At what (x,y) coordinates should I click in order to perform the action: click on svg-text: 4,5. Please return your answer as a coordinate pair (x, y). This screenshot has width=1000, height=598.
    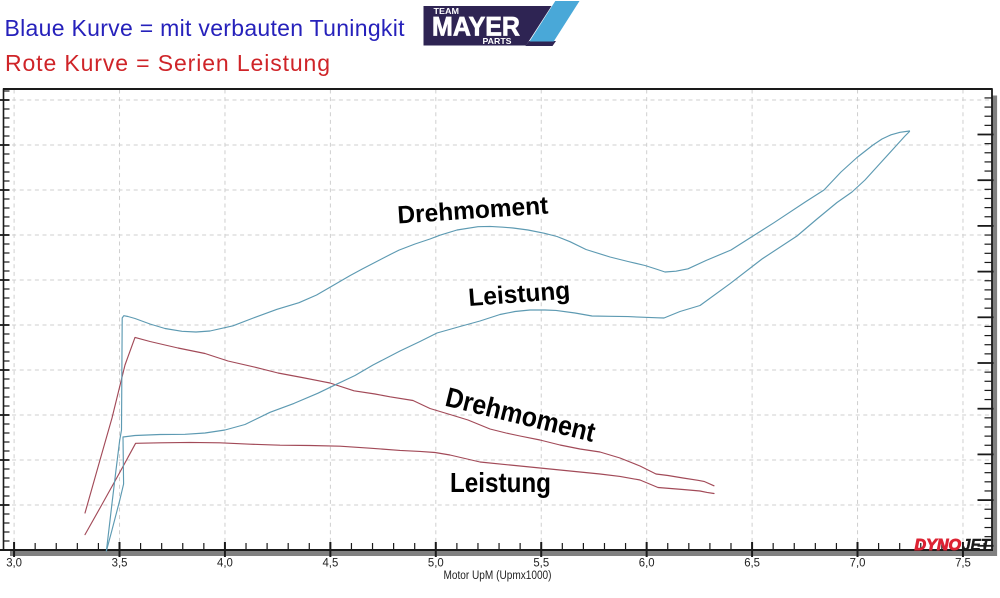
    Looking at the image, I should click on (330, 563).